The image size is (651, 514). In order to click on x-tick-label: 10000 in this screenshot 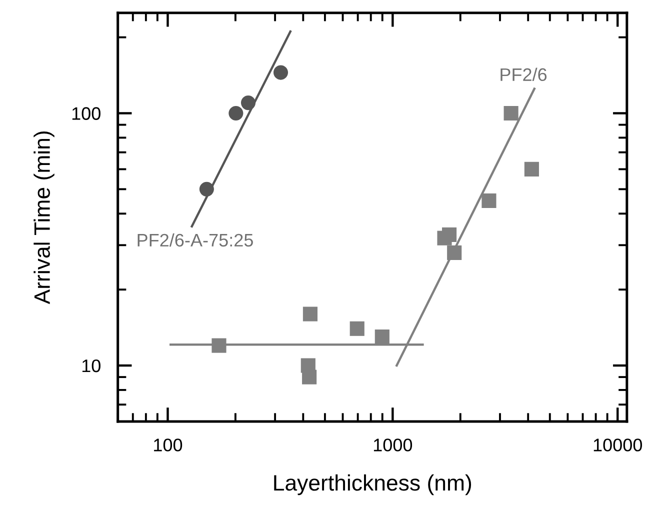, I will do `click(618, 445)`.